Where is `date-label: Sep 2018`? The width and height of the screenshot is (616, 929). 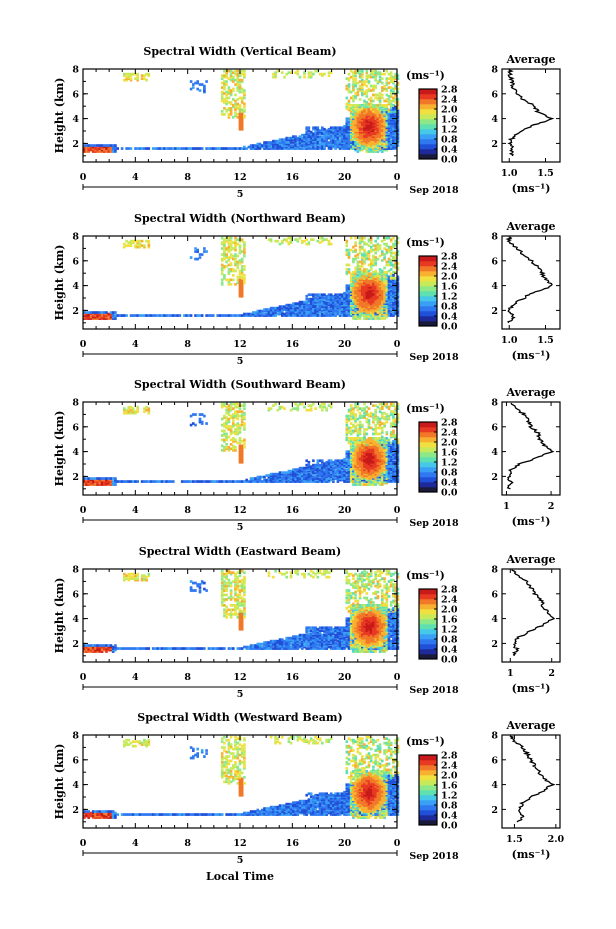 date-label: Sep 2018 is located at coordinates (434, 690).